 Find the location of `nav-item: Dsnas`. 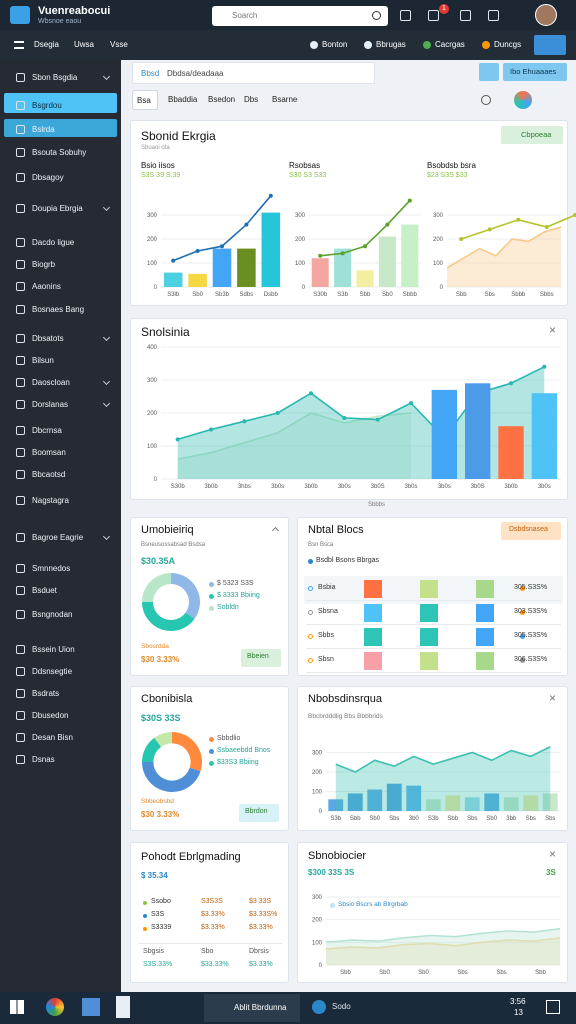

nav-item: Dsnas is located at coordinates (43, 759).